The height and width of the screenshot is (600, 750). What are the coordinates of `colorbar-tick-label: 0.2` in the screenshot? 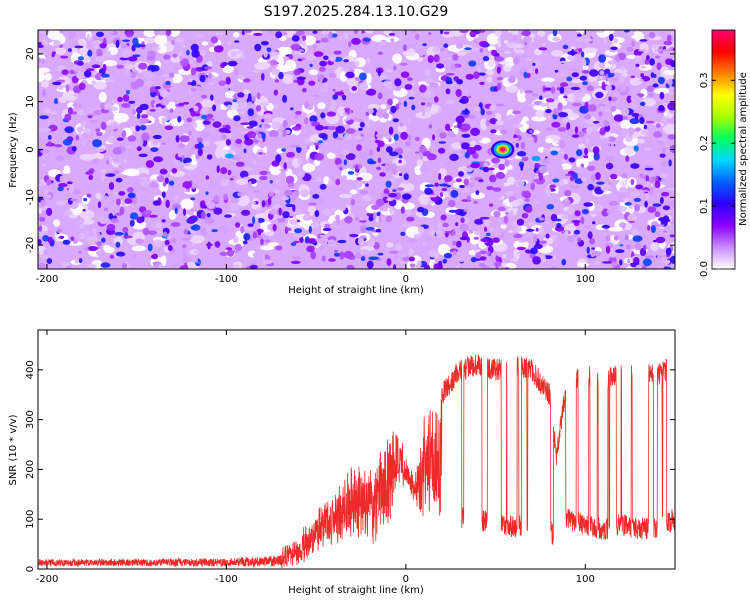 It's located at (704, 143).